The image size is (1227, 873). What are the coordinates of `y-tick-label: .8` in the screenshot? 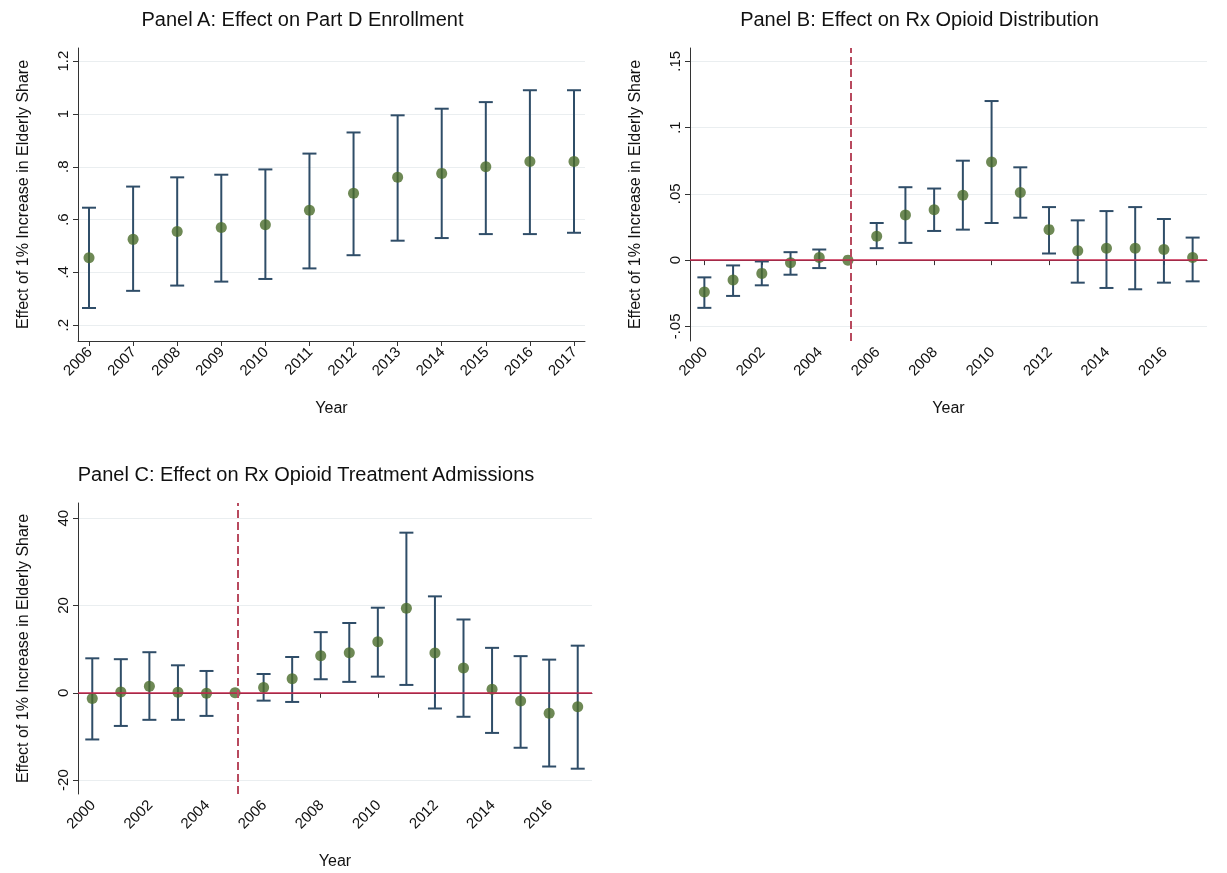 It's located at (62, 167).